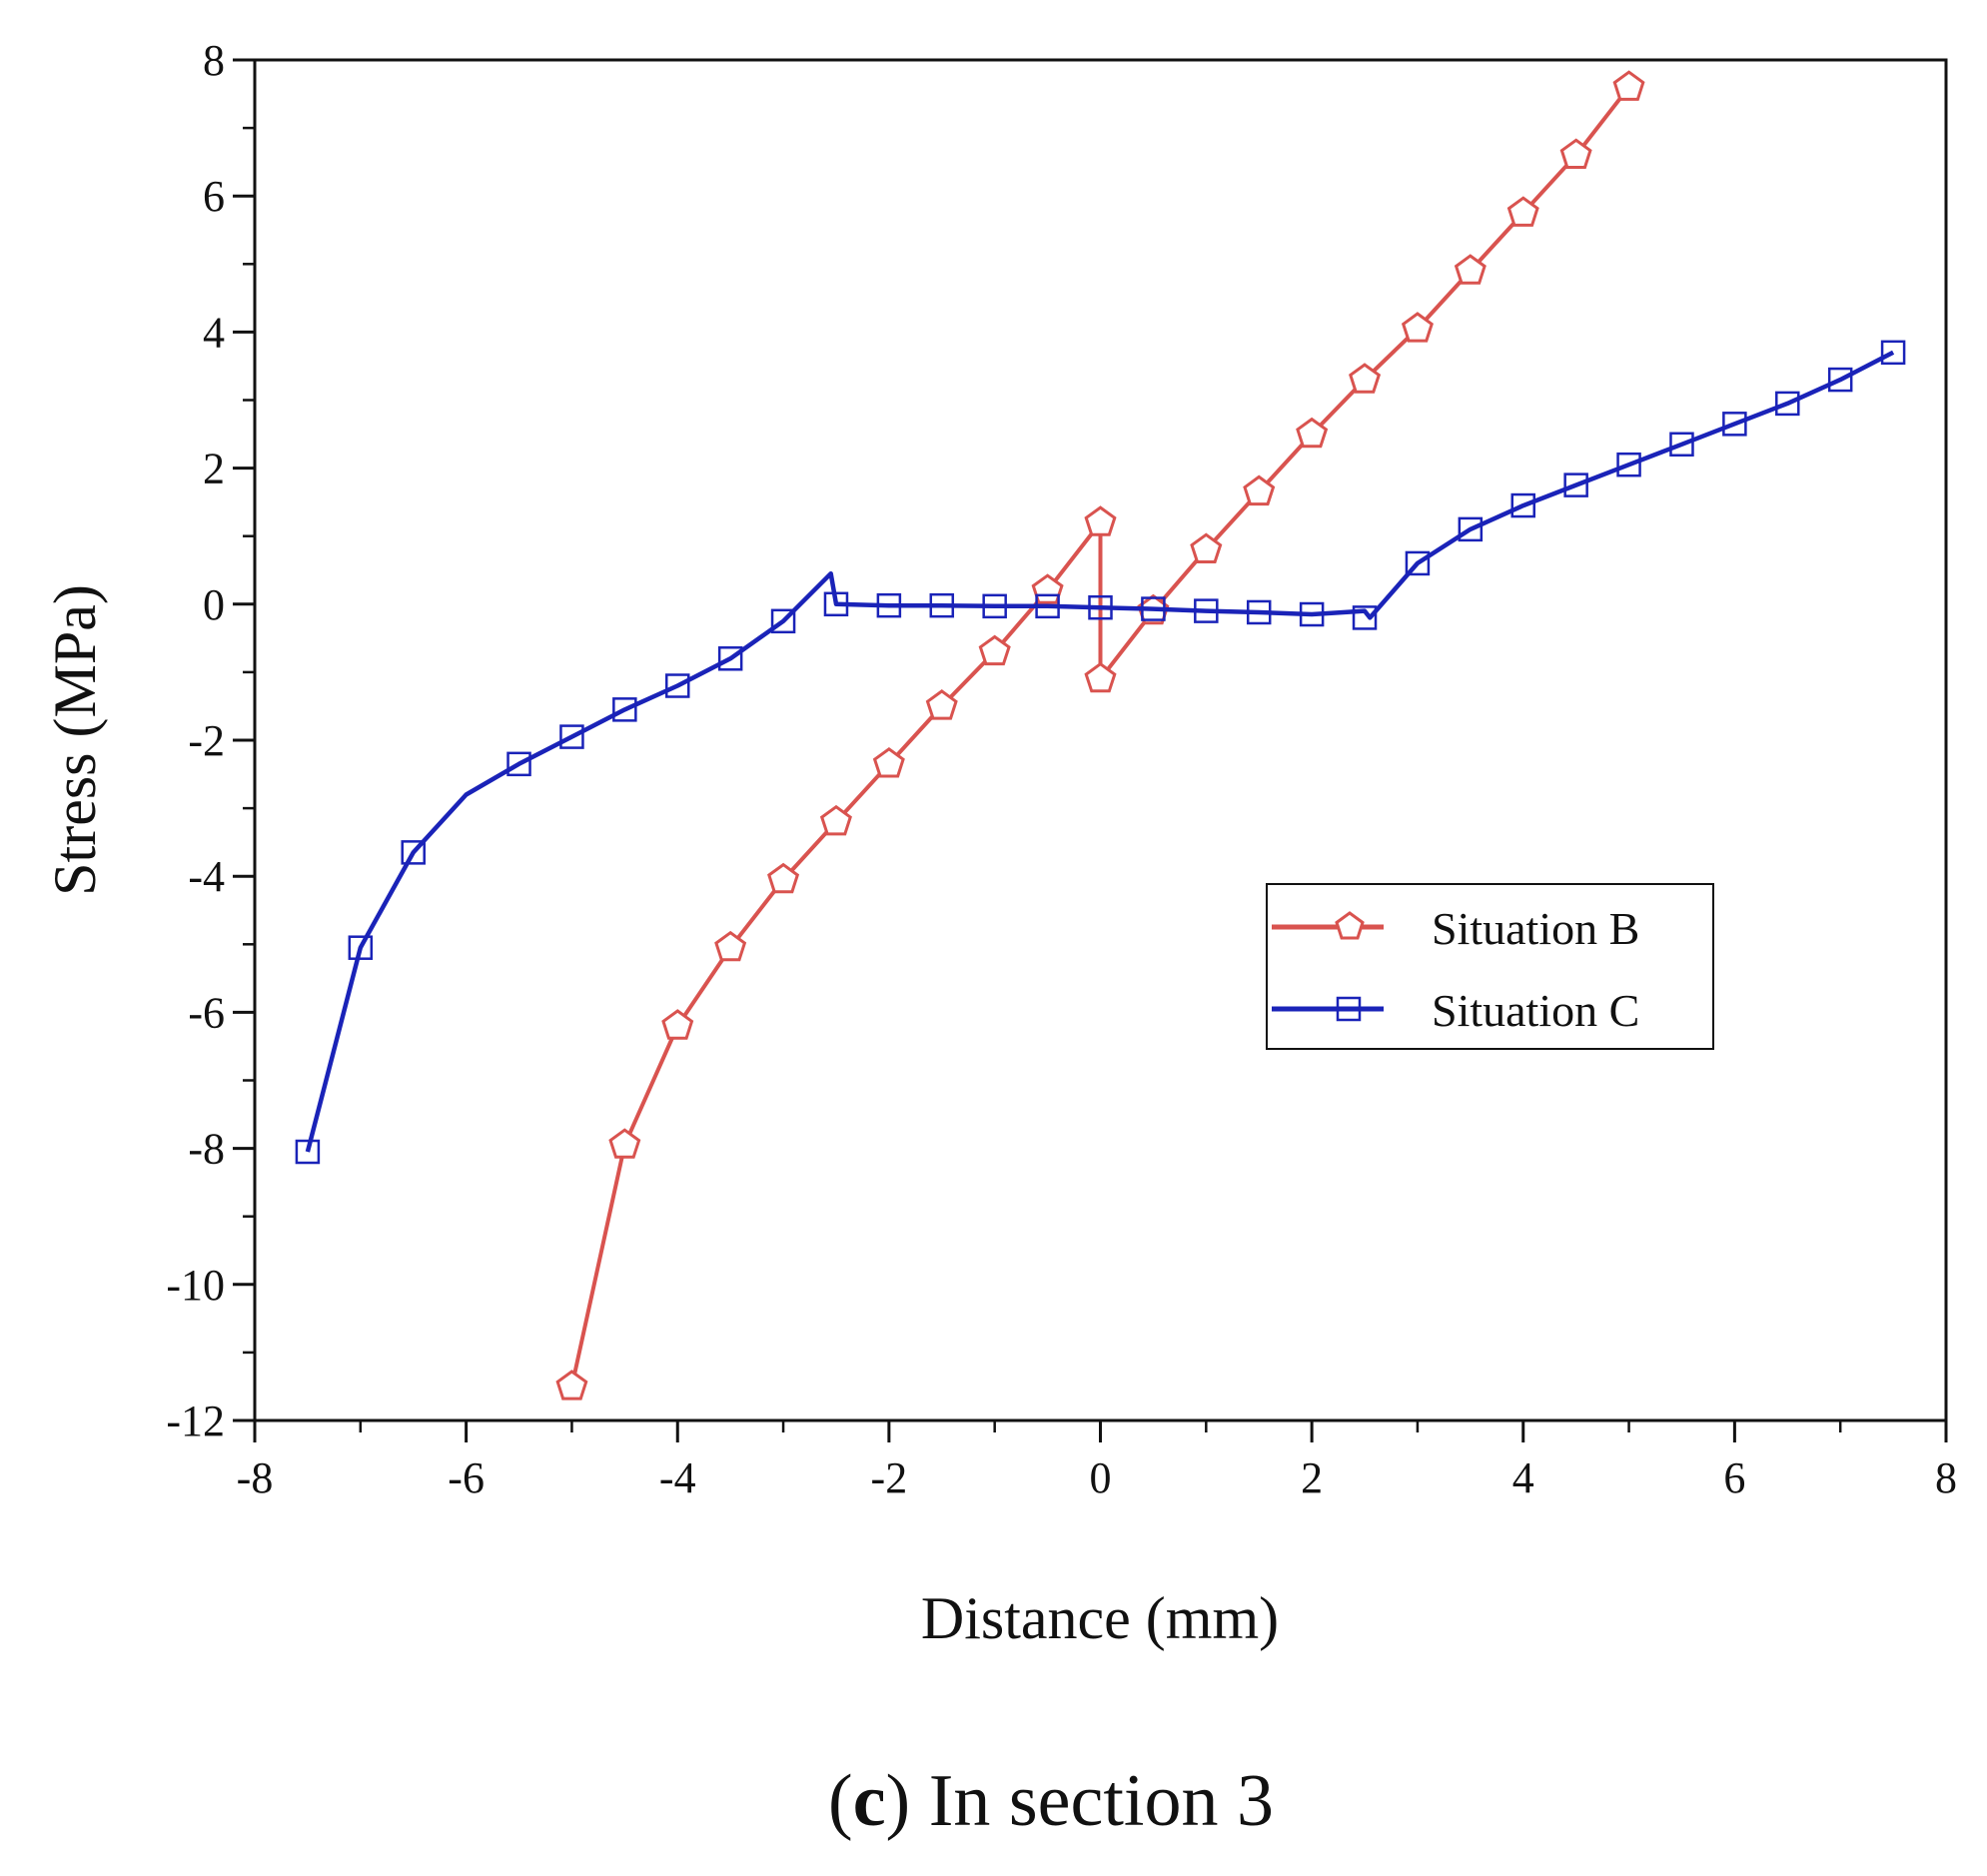 This screenshot has width=1987, height=1876. Describe the element at coordinates (1350, 925) in the screenshot. I see `legend-swatch-marker-situation-b` at that location.